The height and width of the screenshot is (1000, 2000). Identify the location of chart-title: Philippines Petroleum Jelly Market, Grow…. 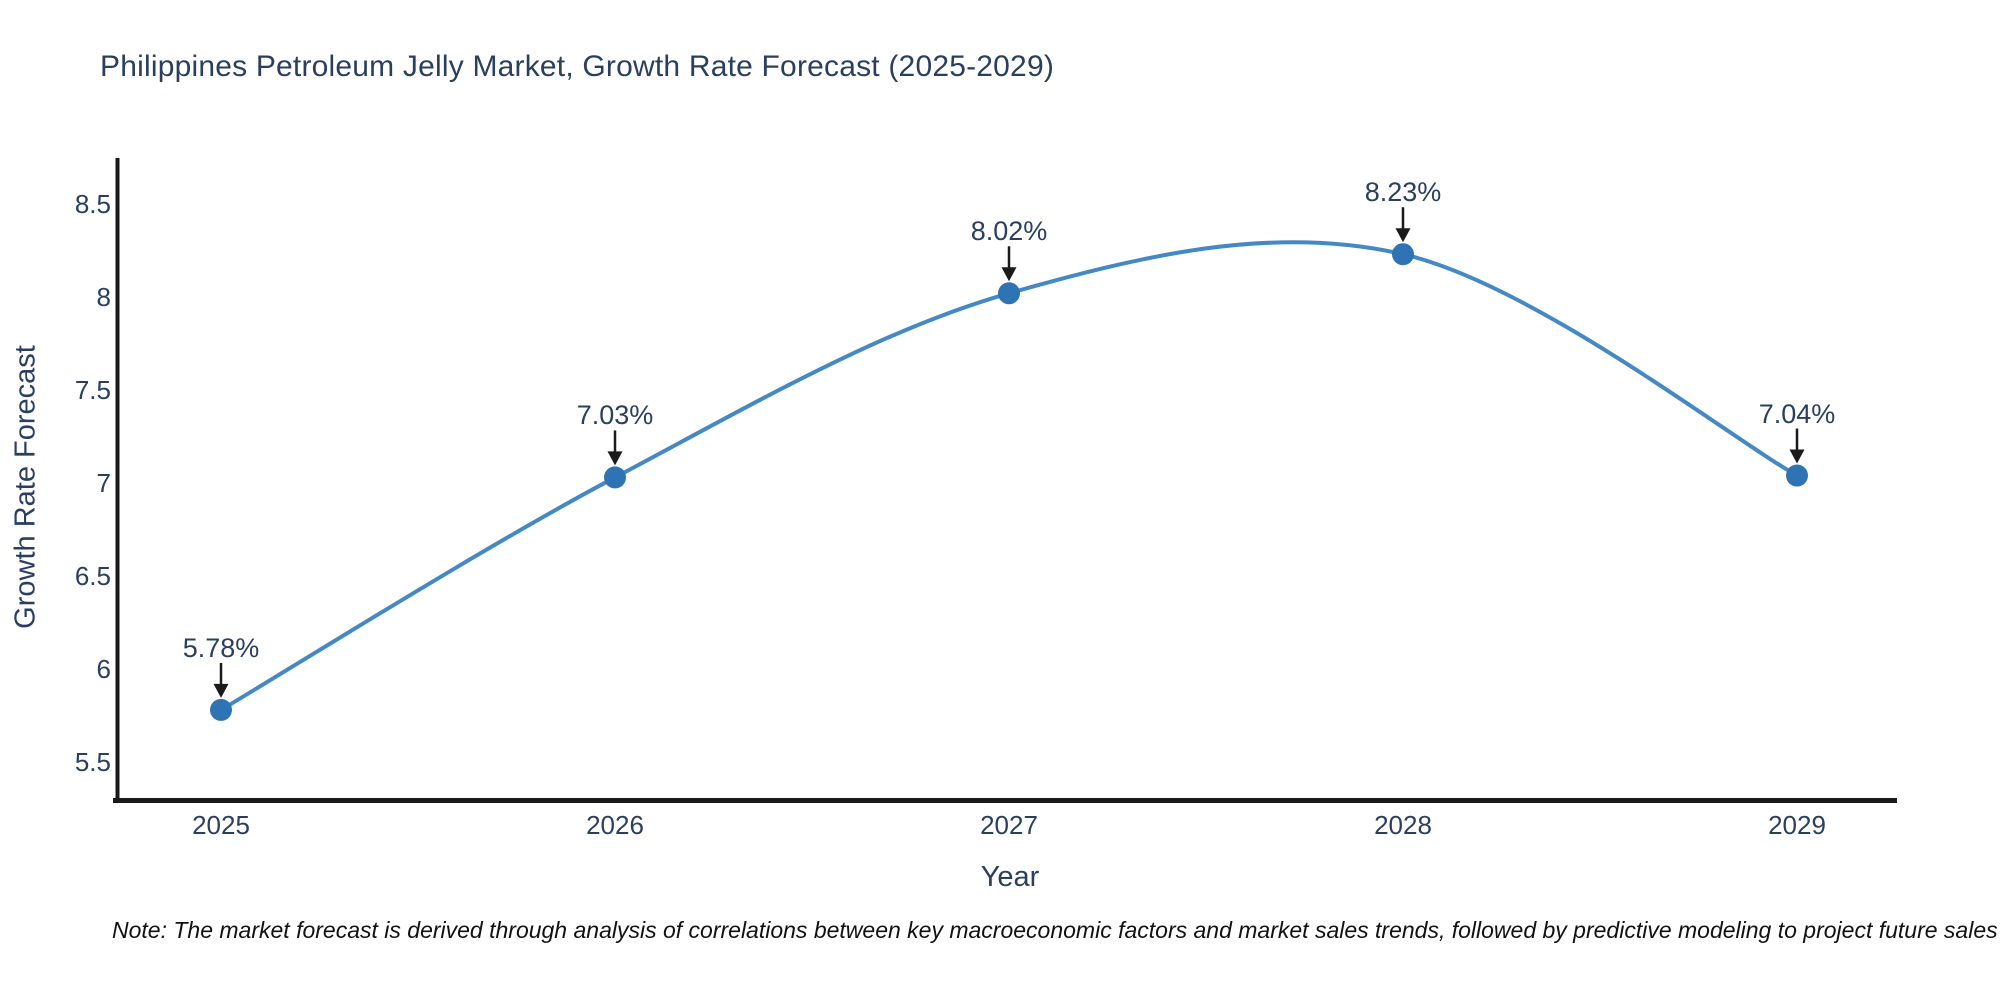
(577, 66).